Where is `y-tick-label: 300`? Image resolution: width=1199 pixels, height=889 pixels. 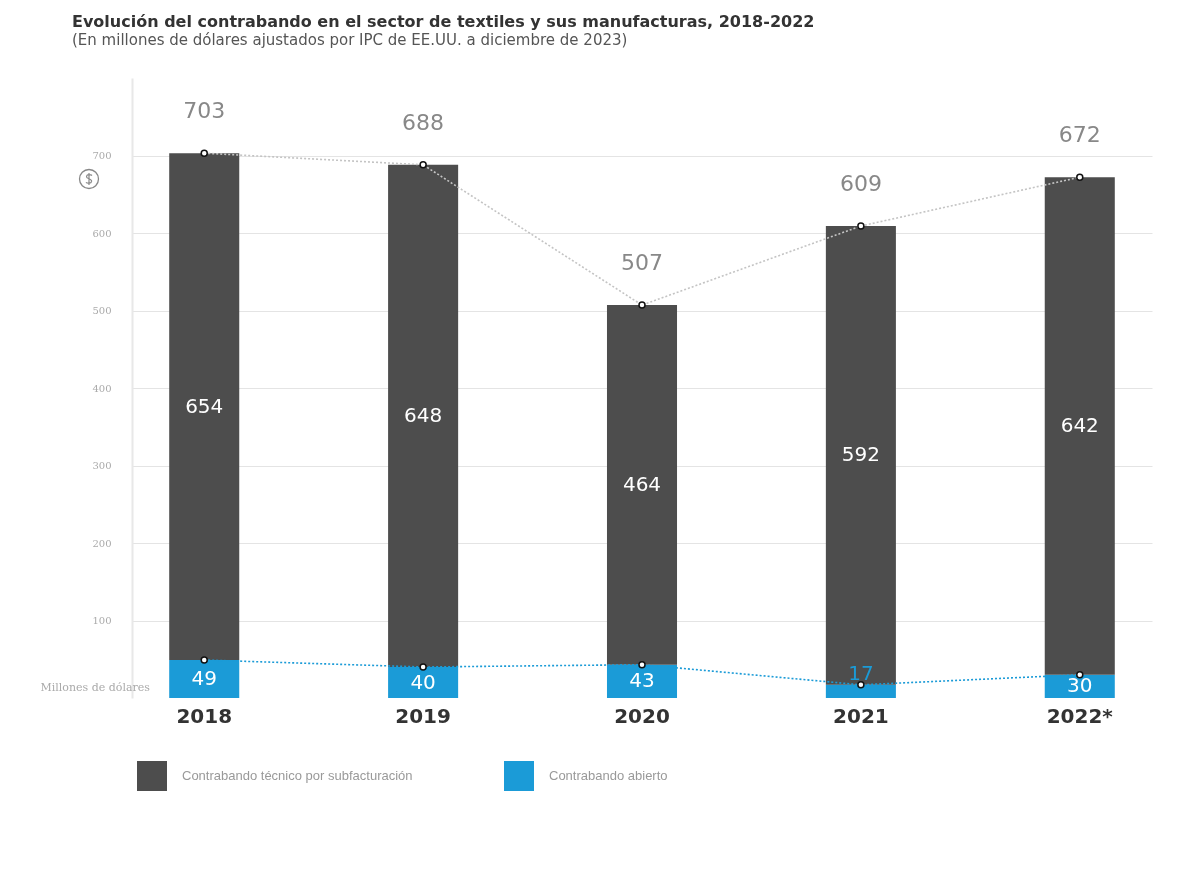 y-tick-label: 300 is located at coordinates (102, 465).